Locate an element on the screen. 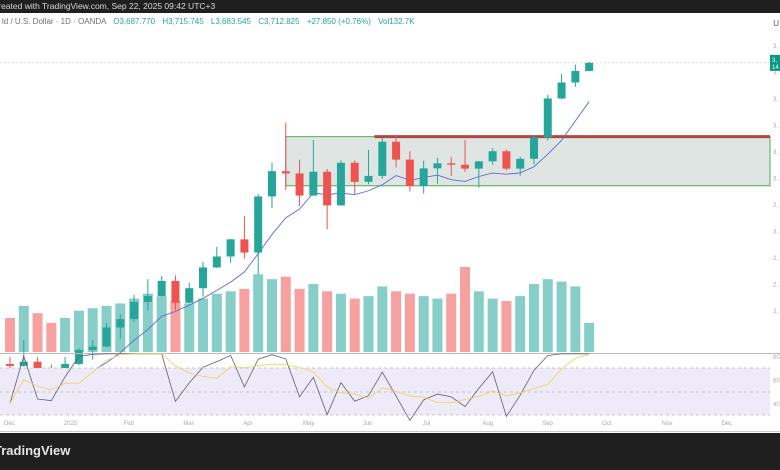 The width and height of the screenshot is (780, 470). footer-bar: TradingView is located at coordinates (390, 451).